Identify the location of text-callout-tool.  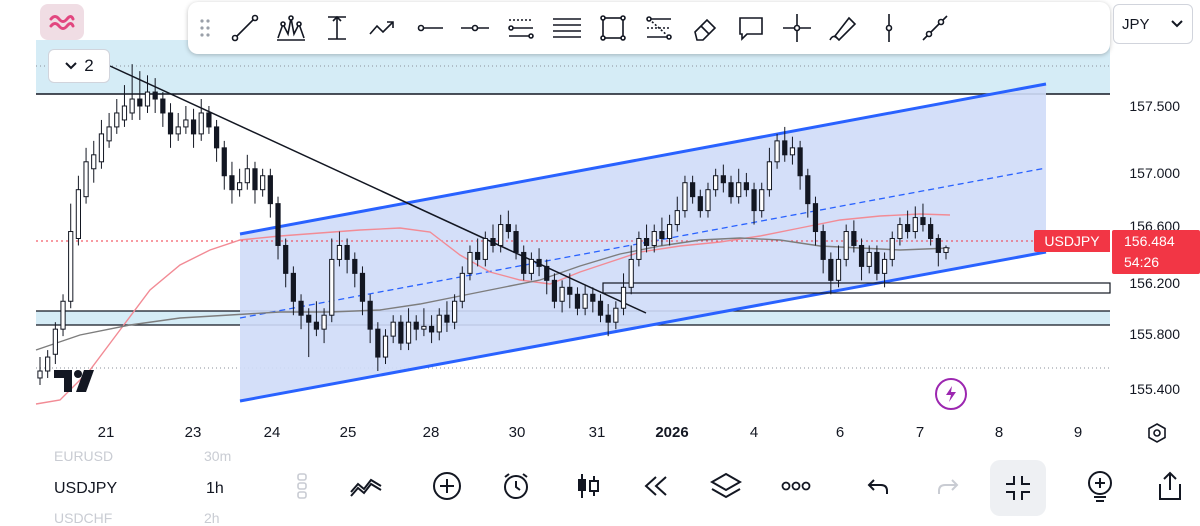
(751, 28).